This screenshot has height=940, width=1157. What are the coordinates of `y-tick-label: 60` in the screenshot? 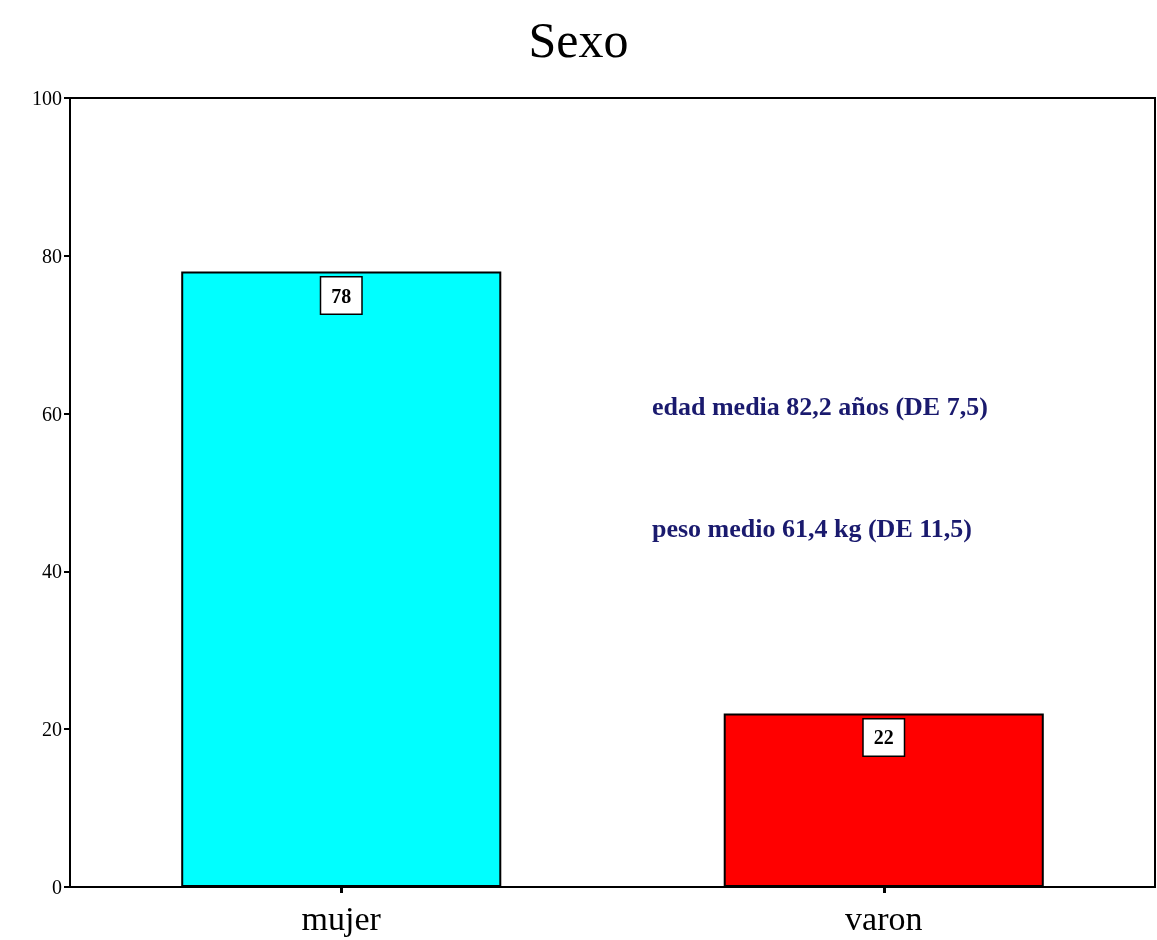 It's located at (52, 413).